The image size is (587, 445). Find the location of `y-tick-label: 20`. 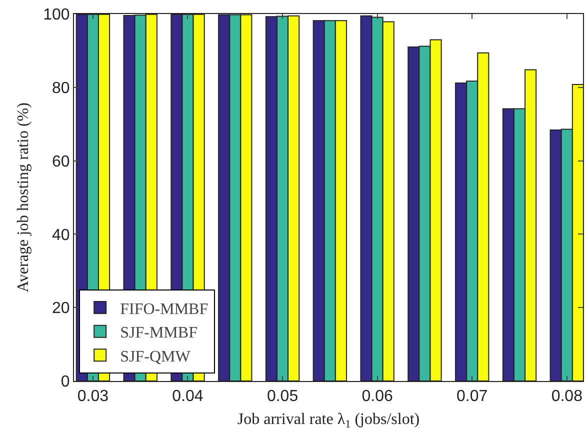

y-tick-label: 20 is located at coordinates (61, 309).